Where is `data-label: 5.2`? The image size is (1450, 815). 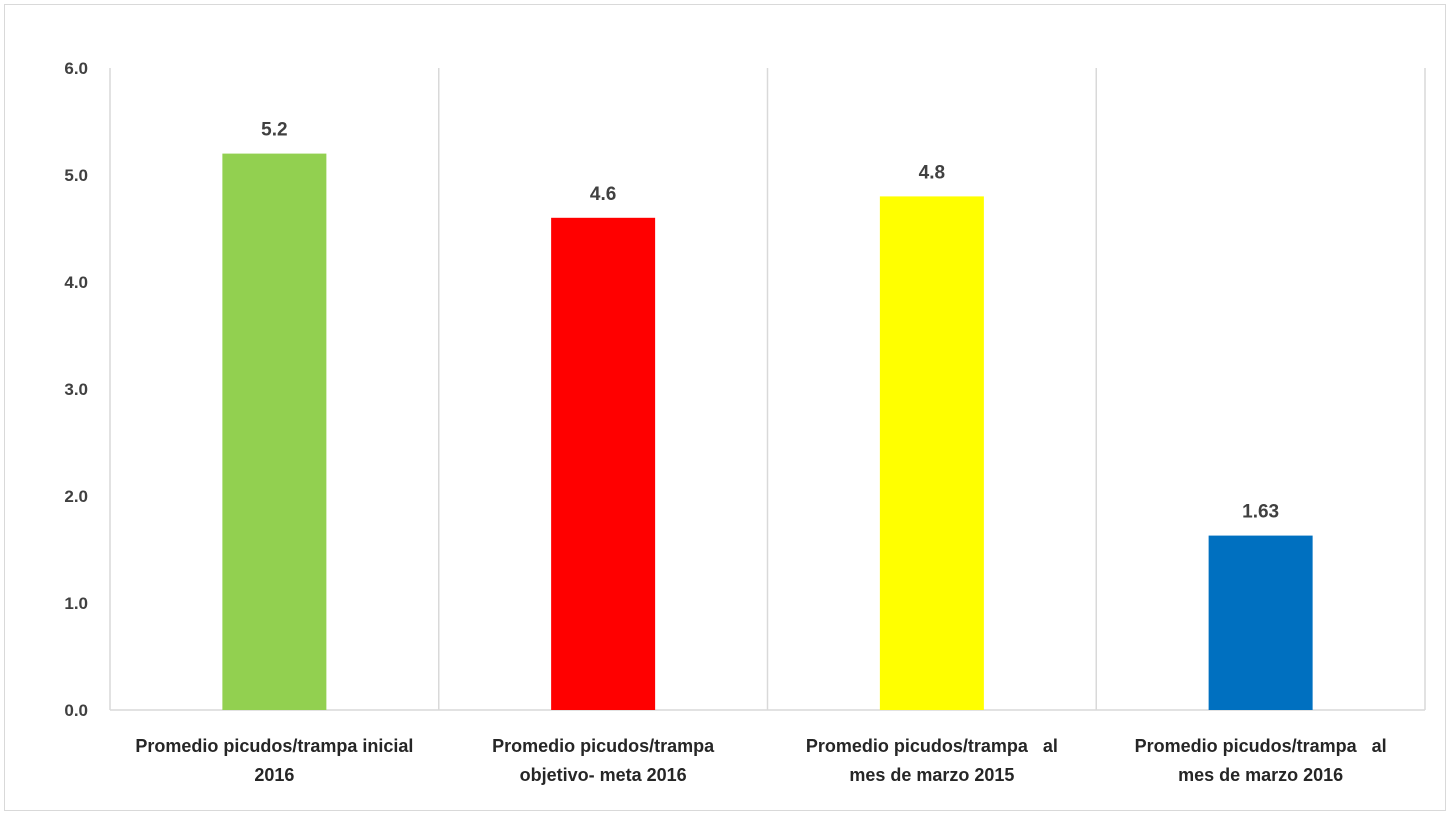
data-label: 5.2 is located at coordinates (274, 130).